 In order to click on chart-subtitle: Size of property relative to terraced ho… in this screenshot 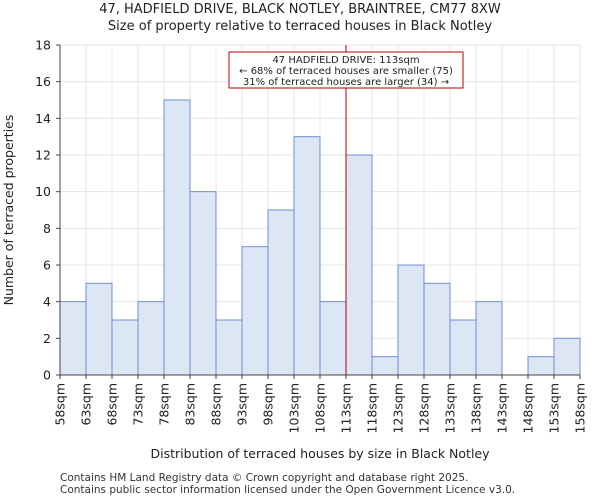, I will do `click(300, 26)`.